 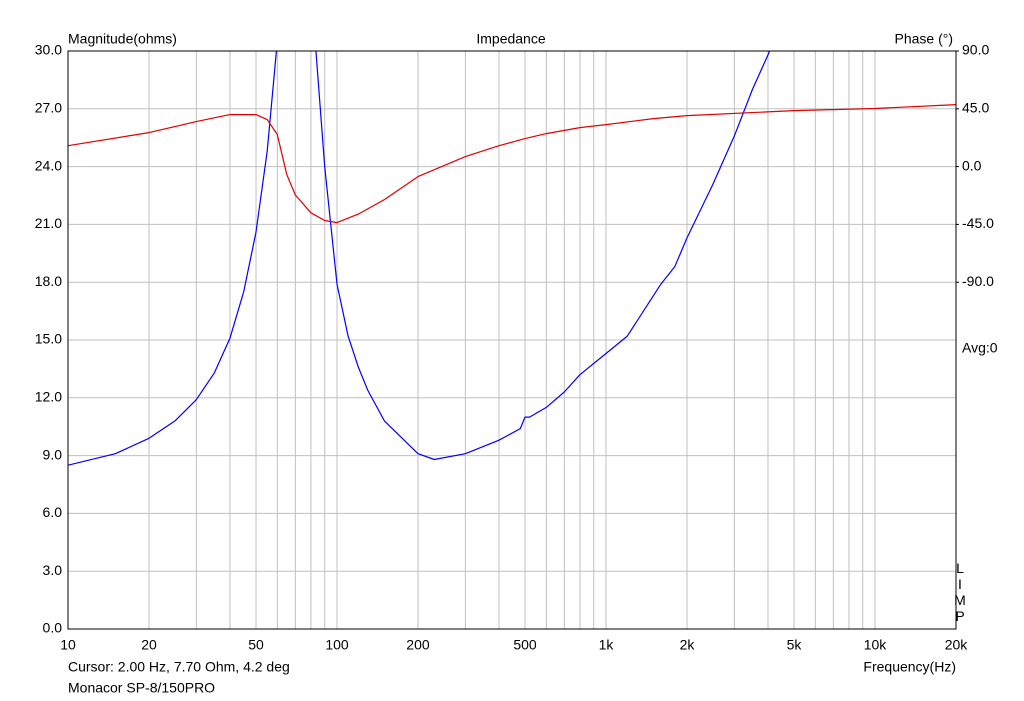 What do you see at coordinates (141, 688) in the screenshot?
I see `footer: Monacor SP-8/150PRO` at bounding box center [141, 688].